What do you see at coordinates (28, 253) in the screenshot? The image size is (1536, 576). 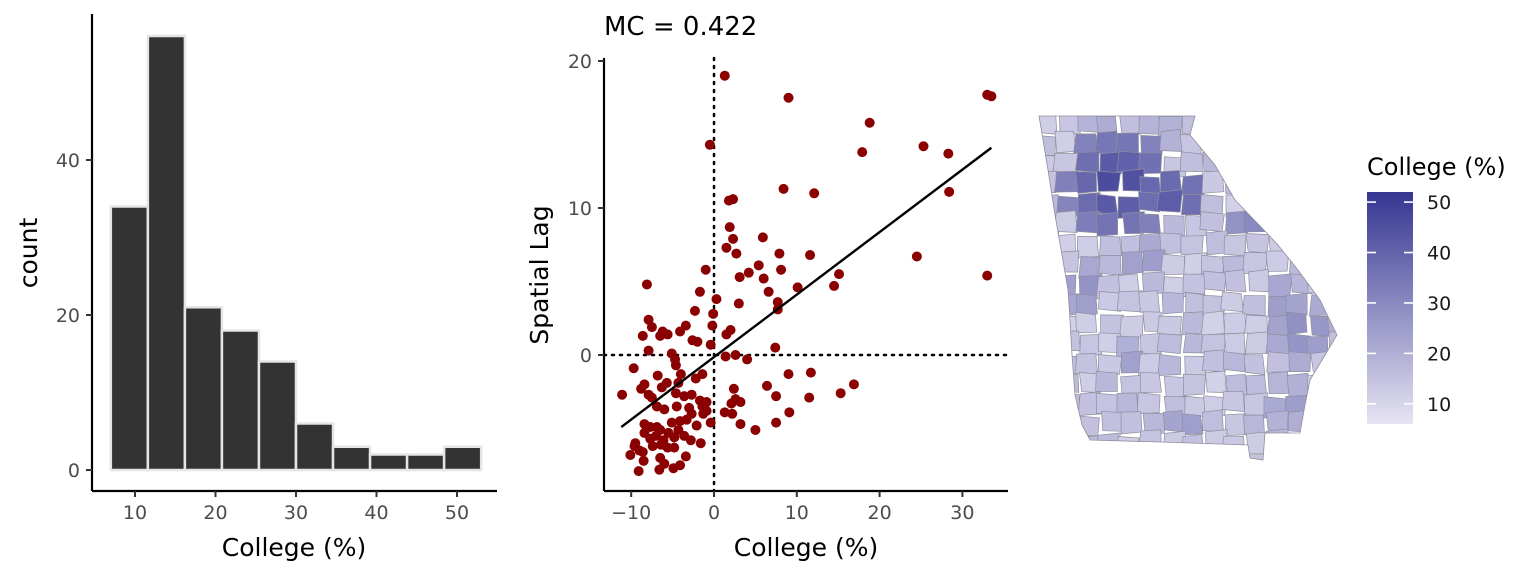 I see `histogram-y-axis-title: count` at bounding box center [28, 253].